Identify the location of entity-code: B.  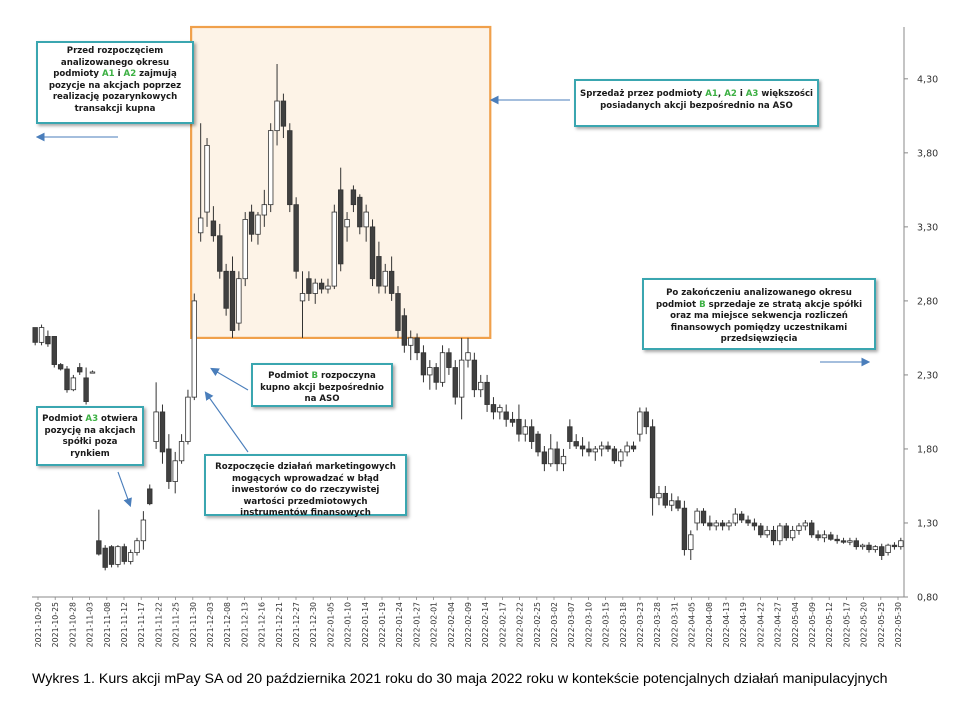
(702, 304).